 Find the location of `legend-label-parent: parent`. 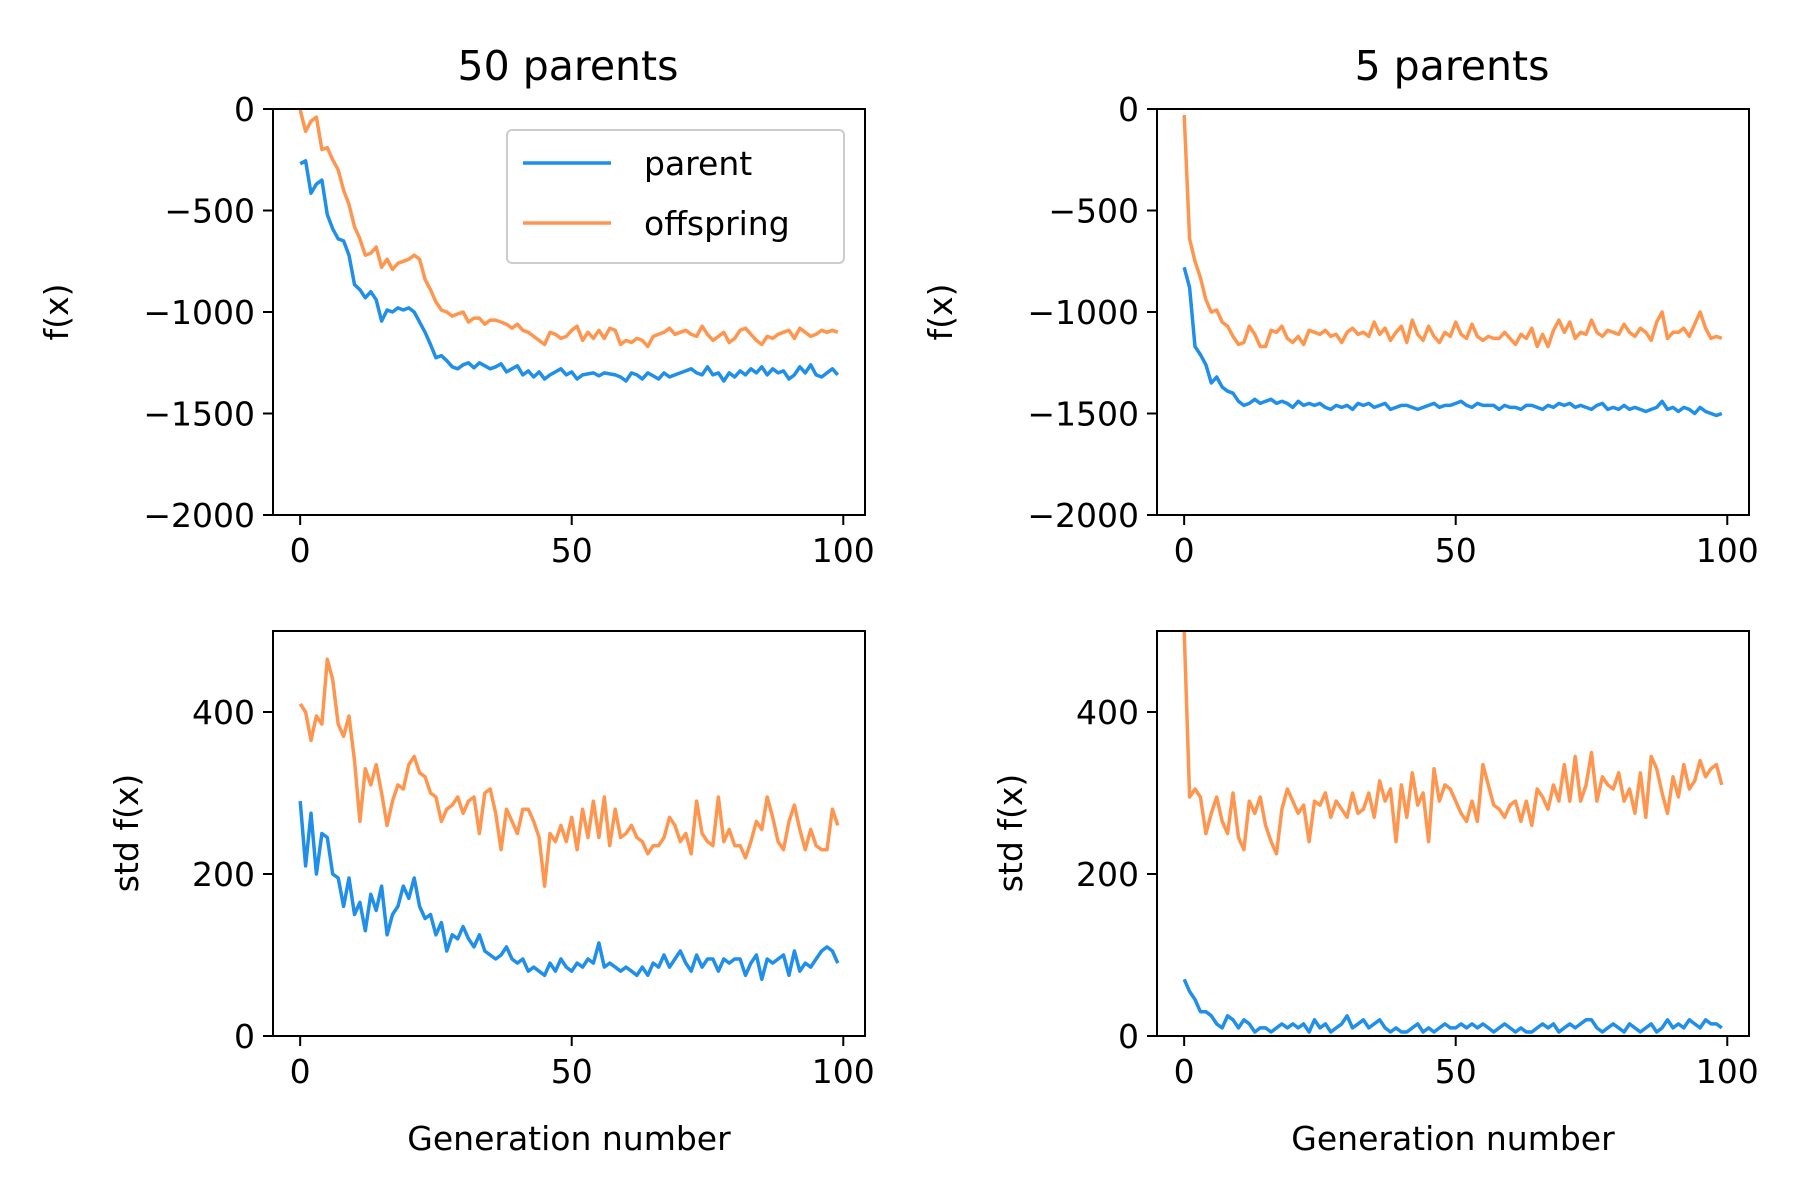

legend-label-parent: parent is located at coordinates (698, 163).